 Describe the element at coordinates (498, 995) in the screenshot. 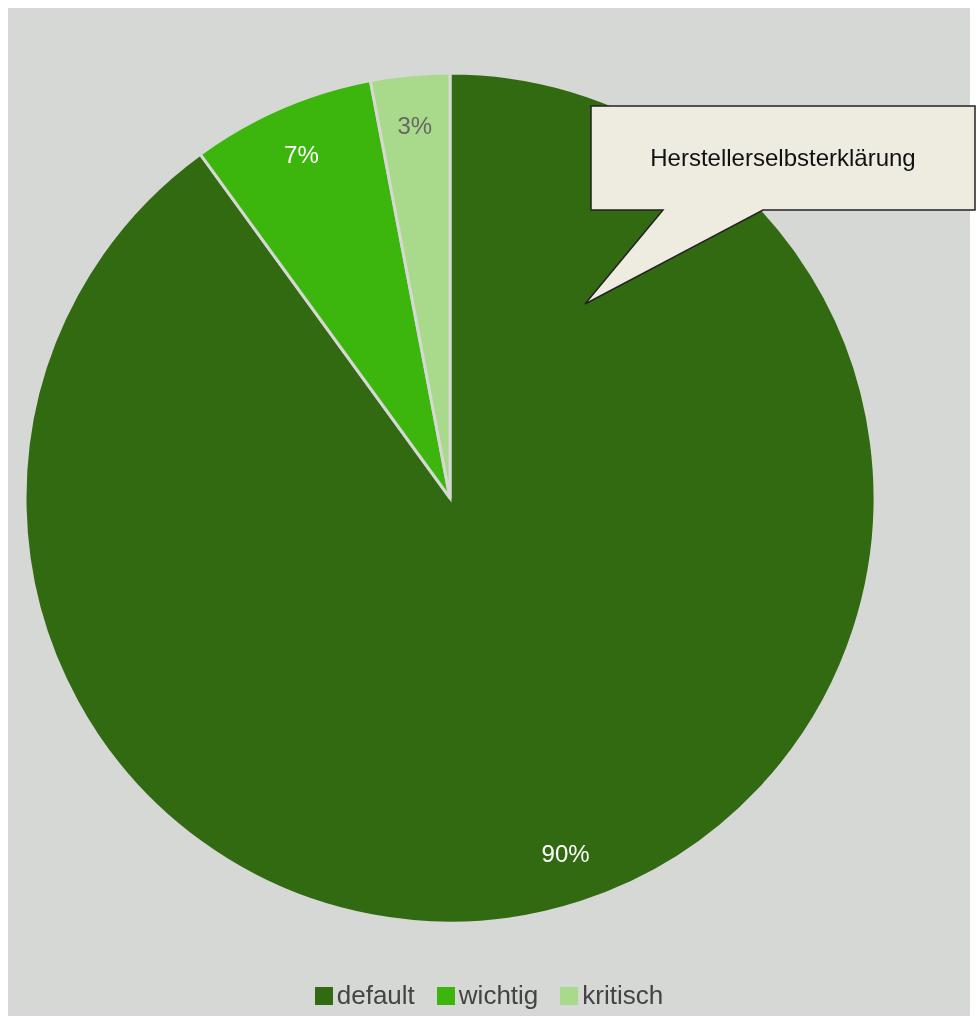

I see `legend-label: wichtig` at that location.